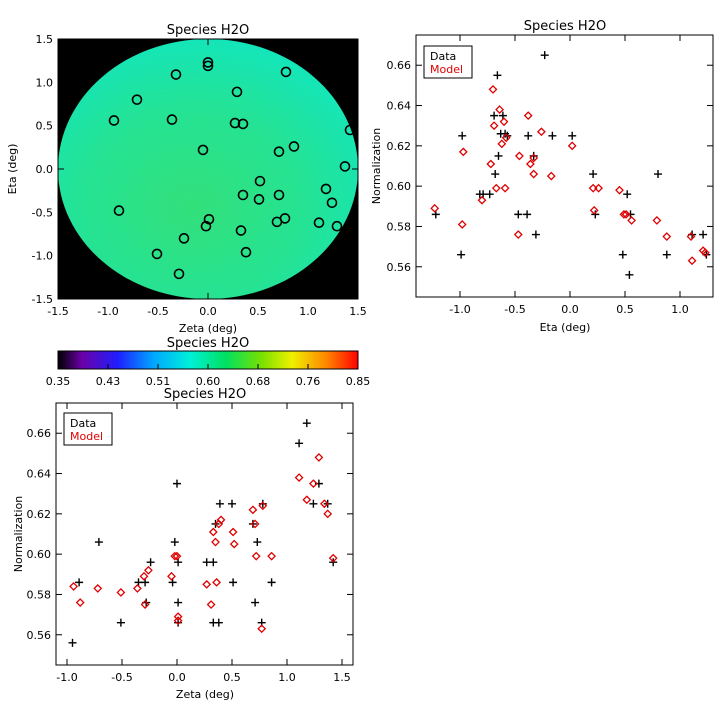  What do you see at coordinates (39, 514) in the screenshot?
I see `scatter-3-ytick-label: 0.62` at bounding box center [39, 514].